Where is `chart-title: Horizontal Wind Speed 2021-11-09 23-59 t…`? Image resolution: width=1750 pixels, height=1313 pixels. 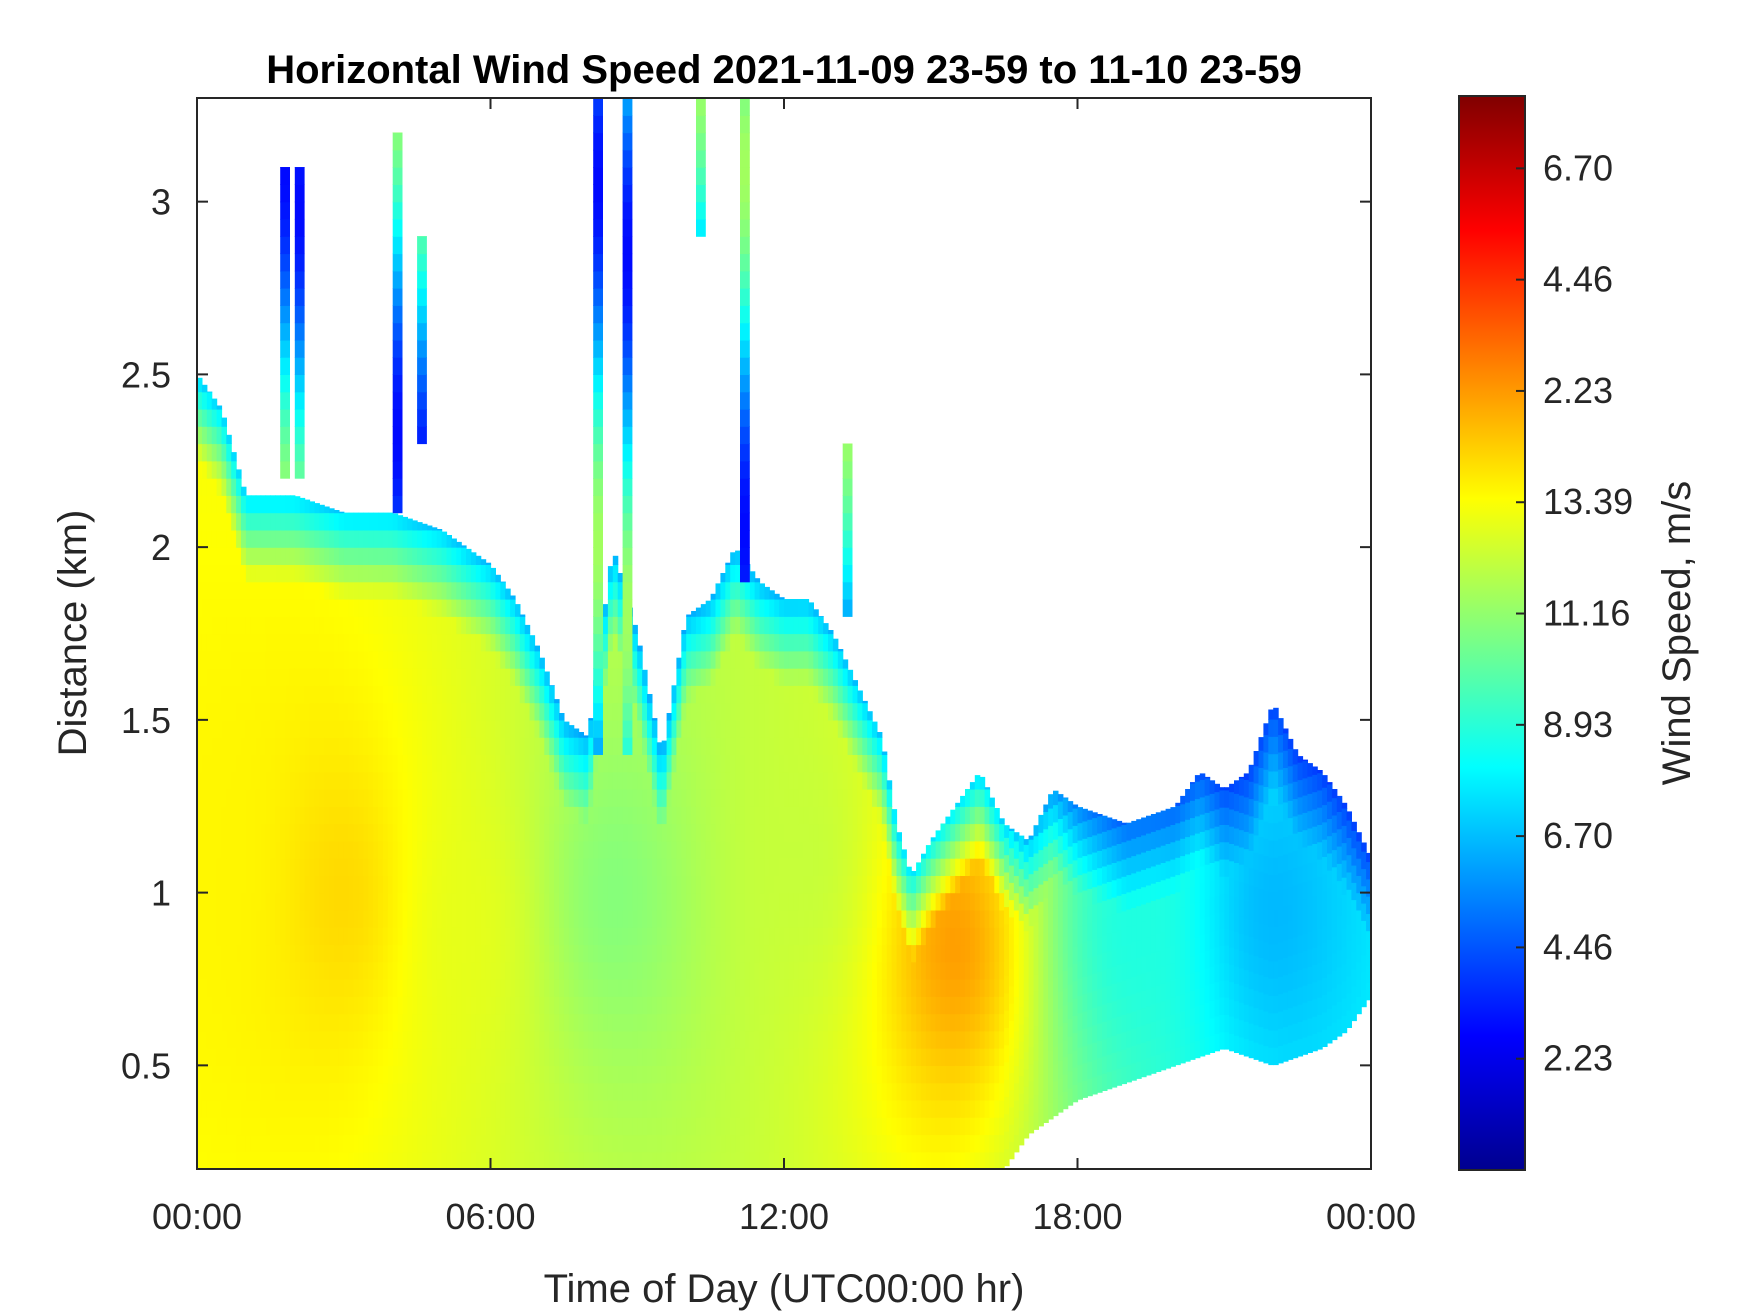 chart-title: Horizontal Wind Speed 2021-11-09 23-59 t… is located at coordinates (784, 70).